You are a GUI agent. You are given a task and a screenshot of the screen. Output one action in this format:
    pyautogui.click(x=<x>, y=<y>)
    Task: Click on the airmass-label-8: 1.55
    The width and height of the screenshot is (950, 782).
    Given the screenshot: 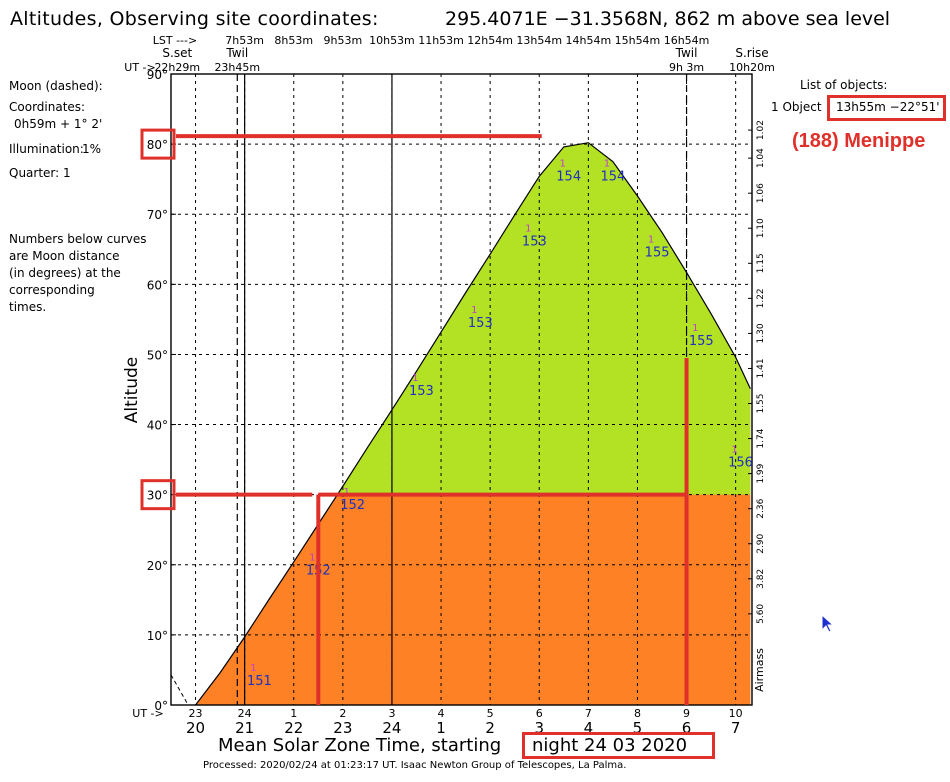 What is the action you would take?
    pyautogui.click(x=761, y=403)
    